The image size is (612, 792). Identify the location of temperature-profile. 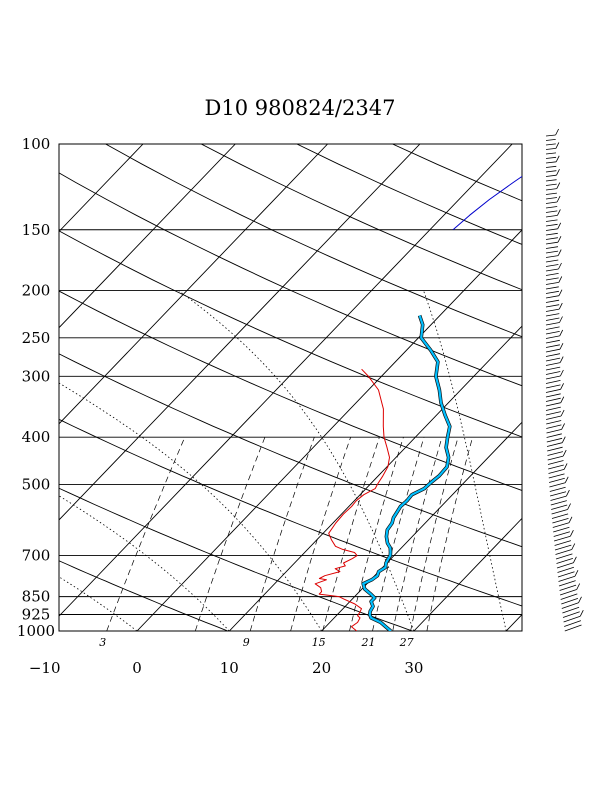
(406, 473).